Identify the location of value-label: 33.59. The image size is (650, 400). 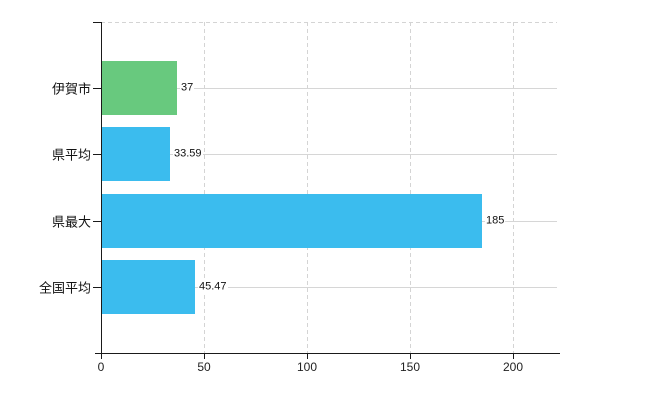
(188, 154).